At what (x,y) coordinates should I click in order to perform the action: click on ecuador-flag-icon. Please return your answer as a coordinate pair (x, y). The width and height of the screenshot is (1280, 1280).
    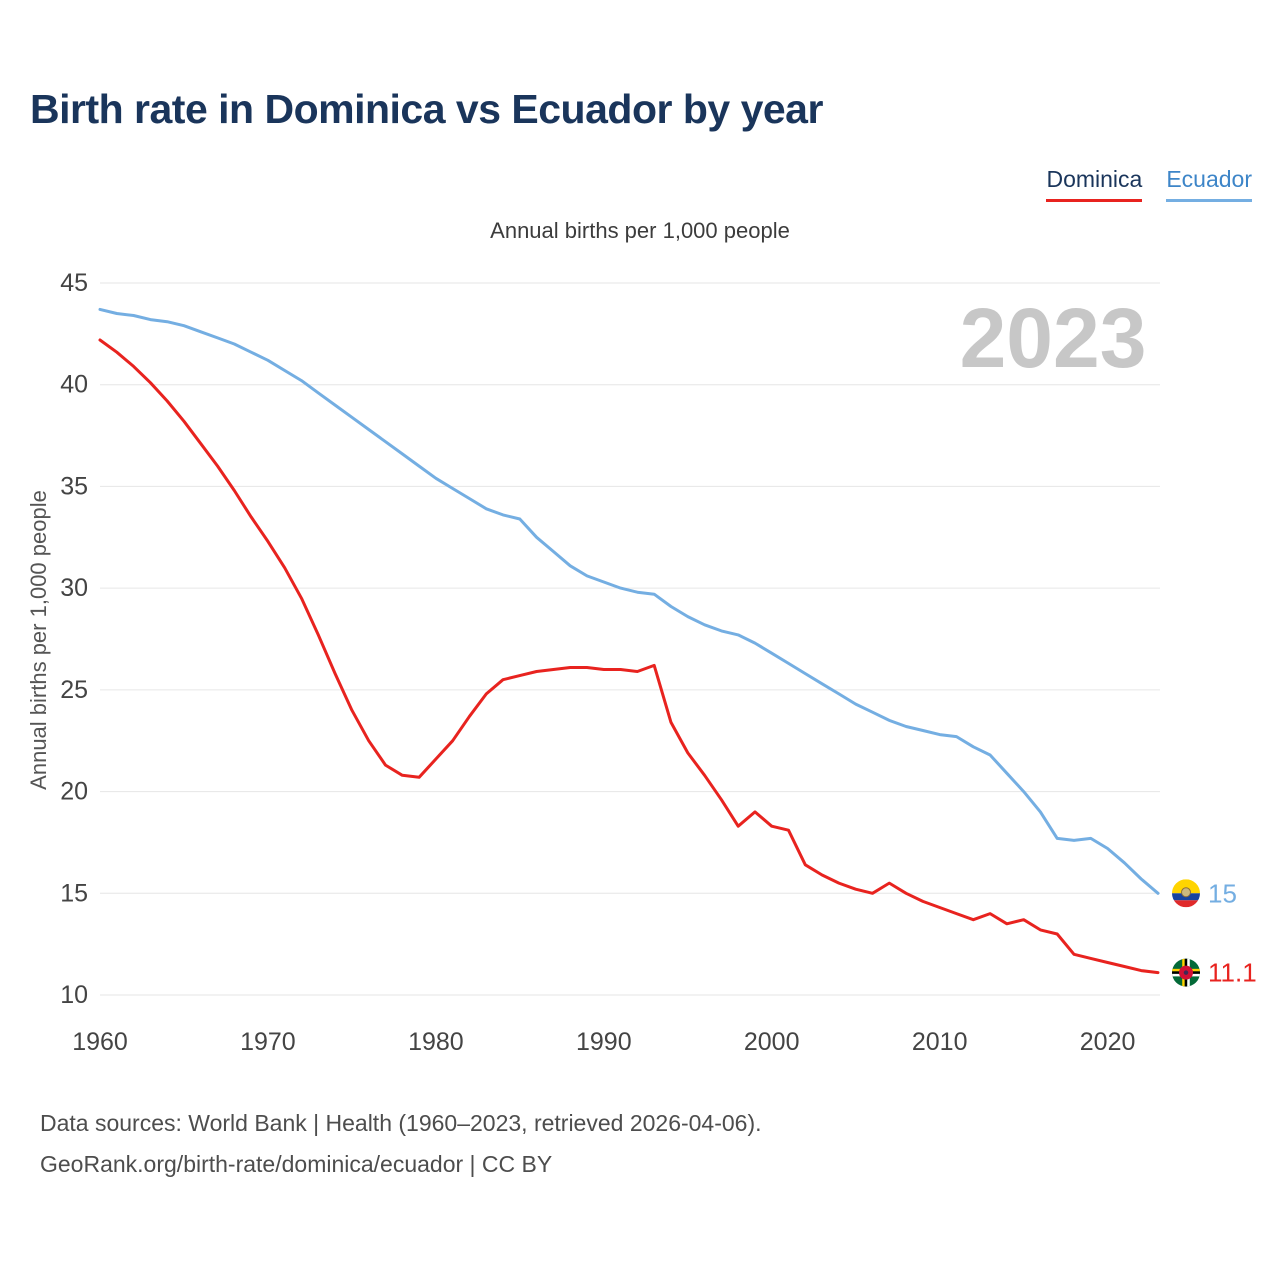
    Looking at the image, I should click on (1186, 893).